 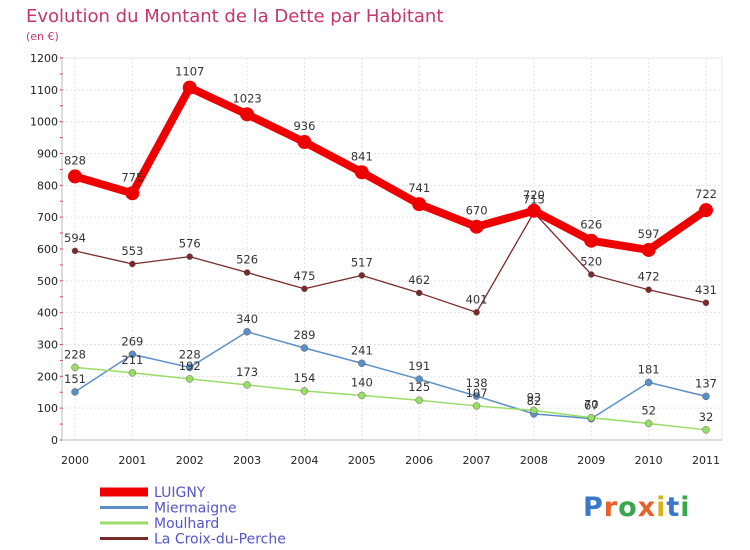 I want to click on data-label-luigny: 670, so click(x=477, y=211).